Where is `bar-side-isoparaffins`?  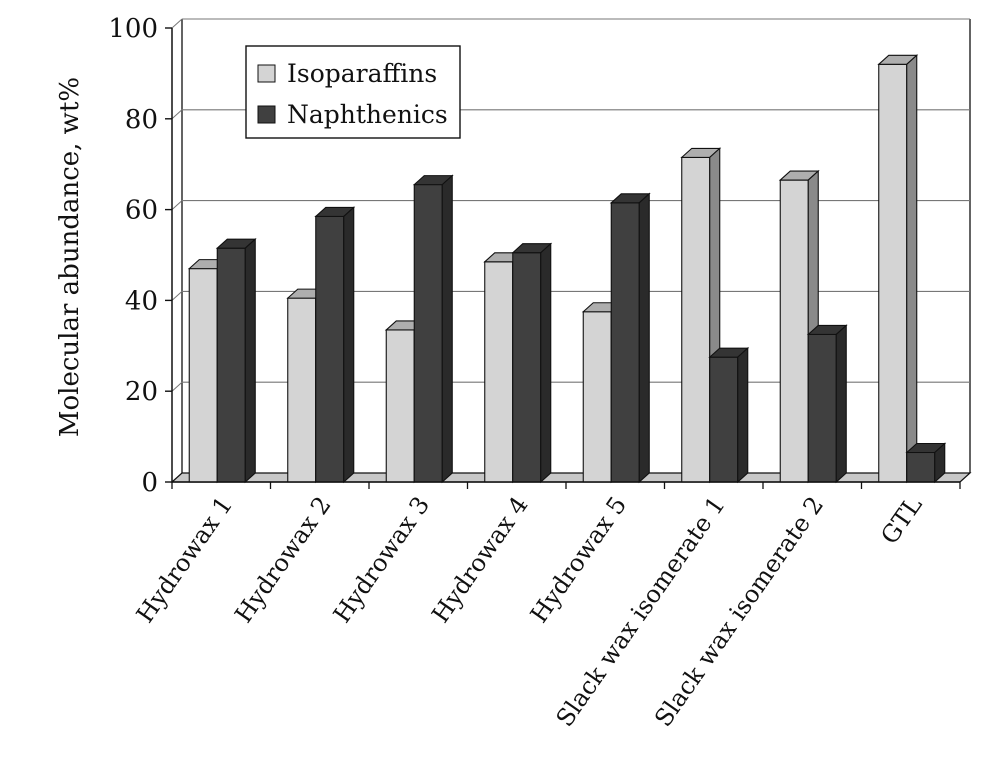
bar-side-isoparaffins is located at coordinates (912, 269).